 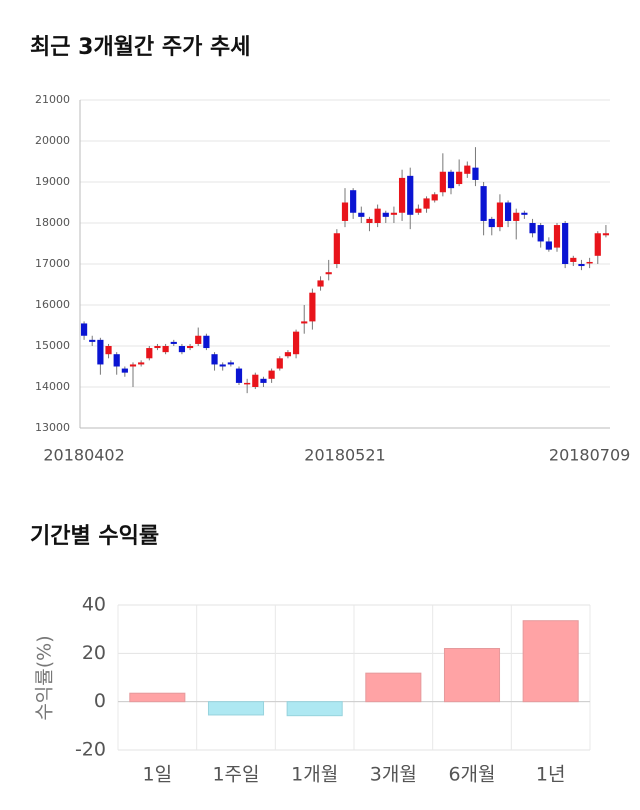 What do you see at coordinates (94, 536) in the screenshot?
I see `chart-title: 기간별 수익률` at bounding box center [94, 536].